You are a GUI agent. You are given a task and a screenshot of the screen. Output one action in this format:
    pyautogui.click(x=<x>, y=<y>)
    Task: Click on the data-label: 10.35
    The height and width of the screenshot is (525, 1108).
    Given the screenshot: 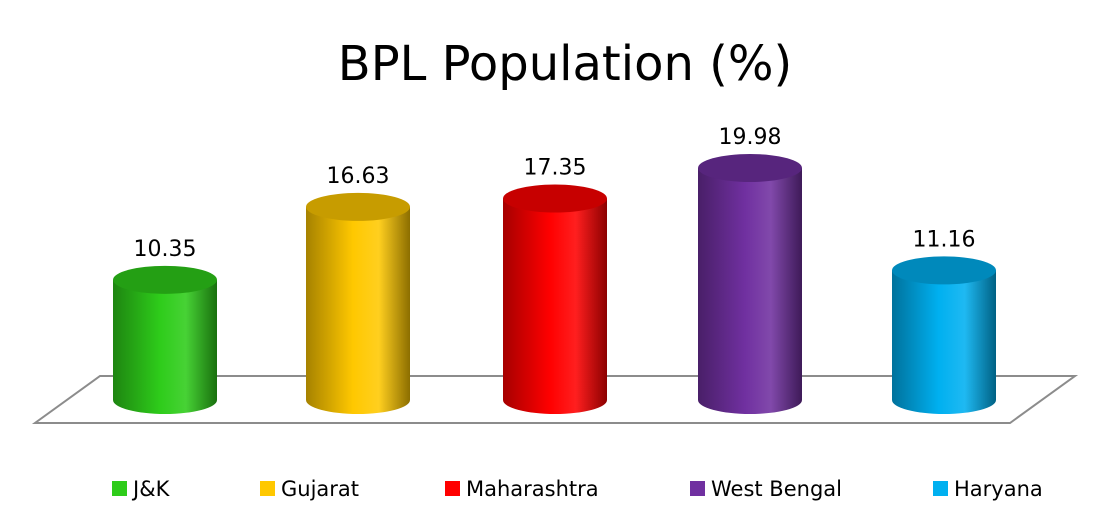 What is the action you would take?
    pyautogui.click(x=165, y=249)
    